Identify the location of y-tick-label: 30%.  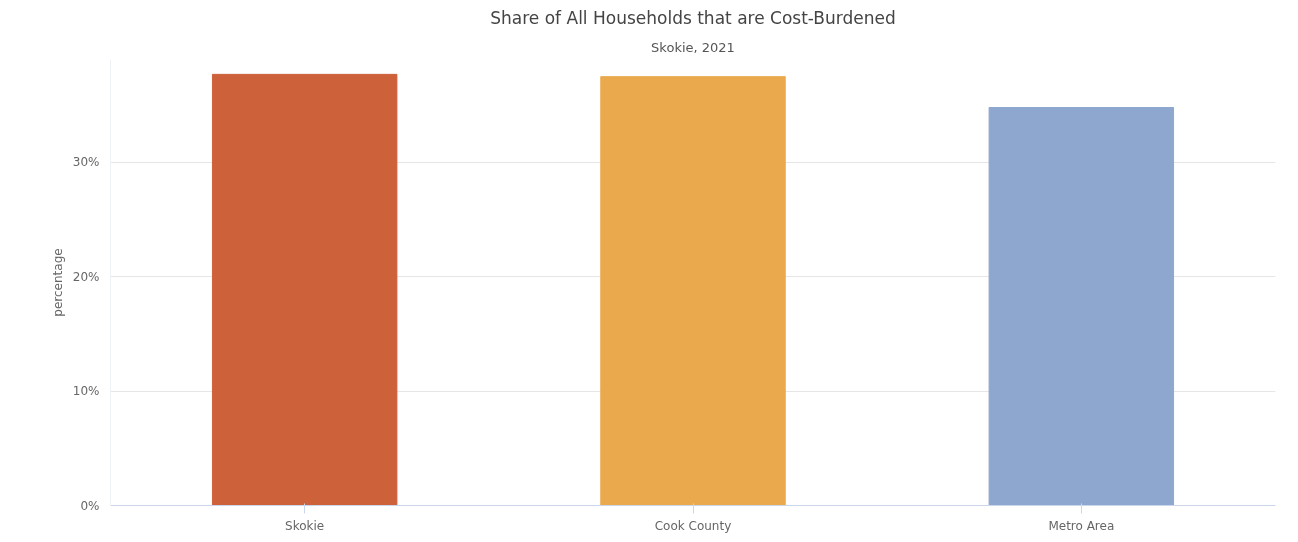
(86, 162).